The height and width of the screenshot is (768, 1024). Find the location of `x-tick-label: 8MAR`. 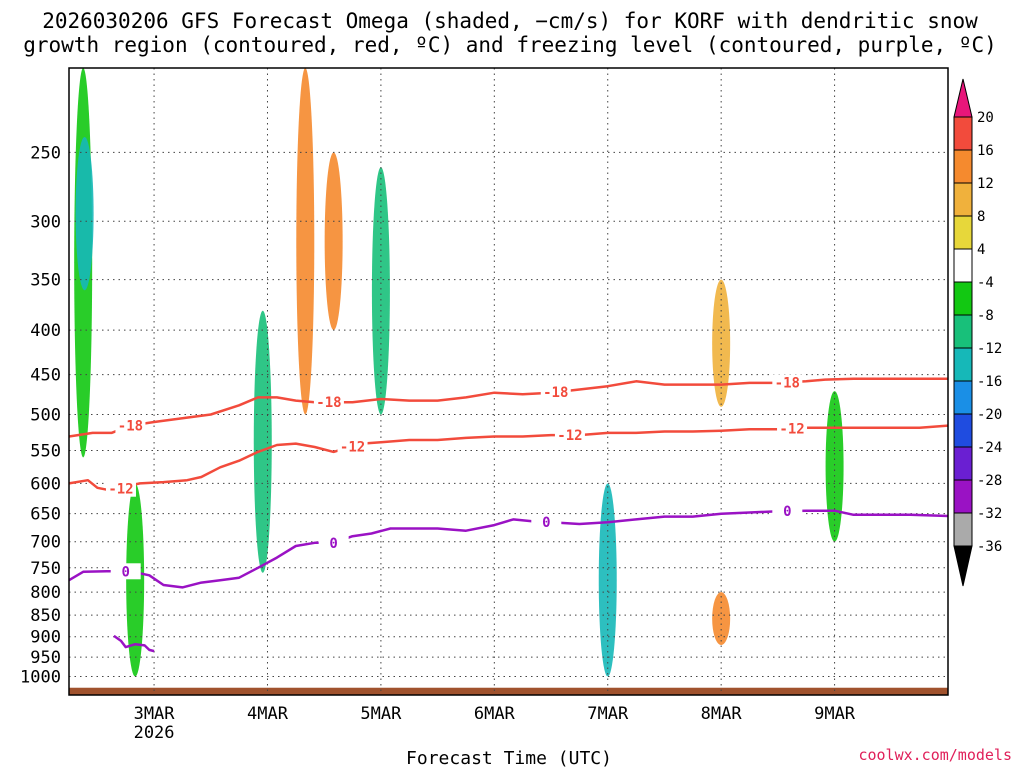

x-tick-label: 8MAR is located at coordinates (722, 714).